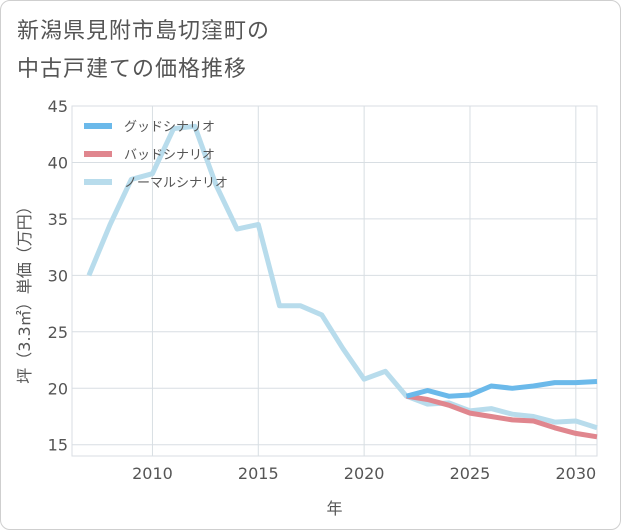  What do you see at coordinates (58, 332) in the screenshot?
I see `y-tick-label: 25` at bounding box center [58, 332].